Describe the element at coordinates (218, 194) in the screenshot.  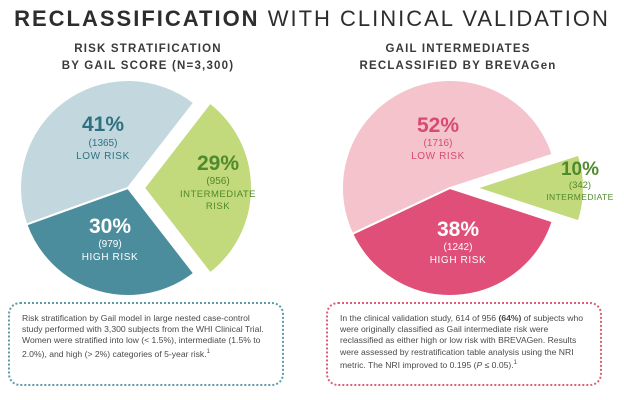
I see `left-intermediate-label: INTERMEDIATE` at that location.